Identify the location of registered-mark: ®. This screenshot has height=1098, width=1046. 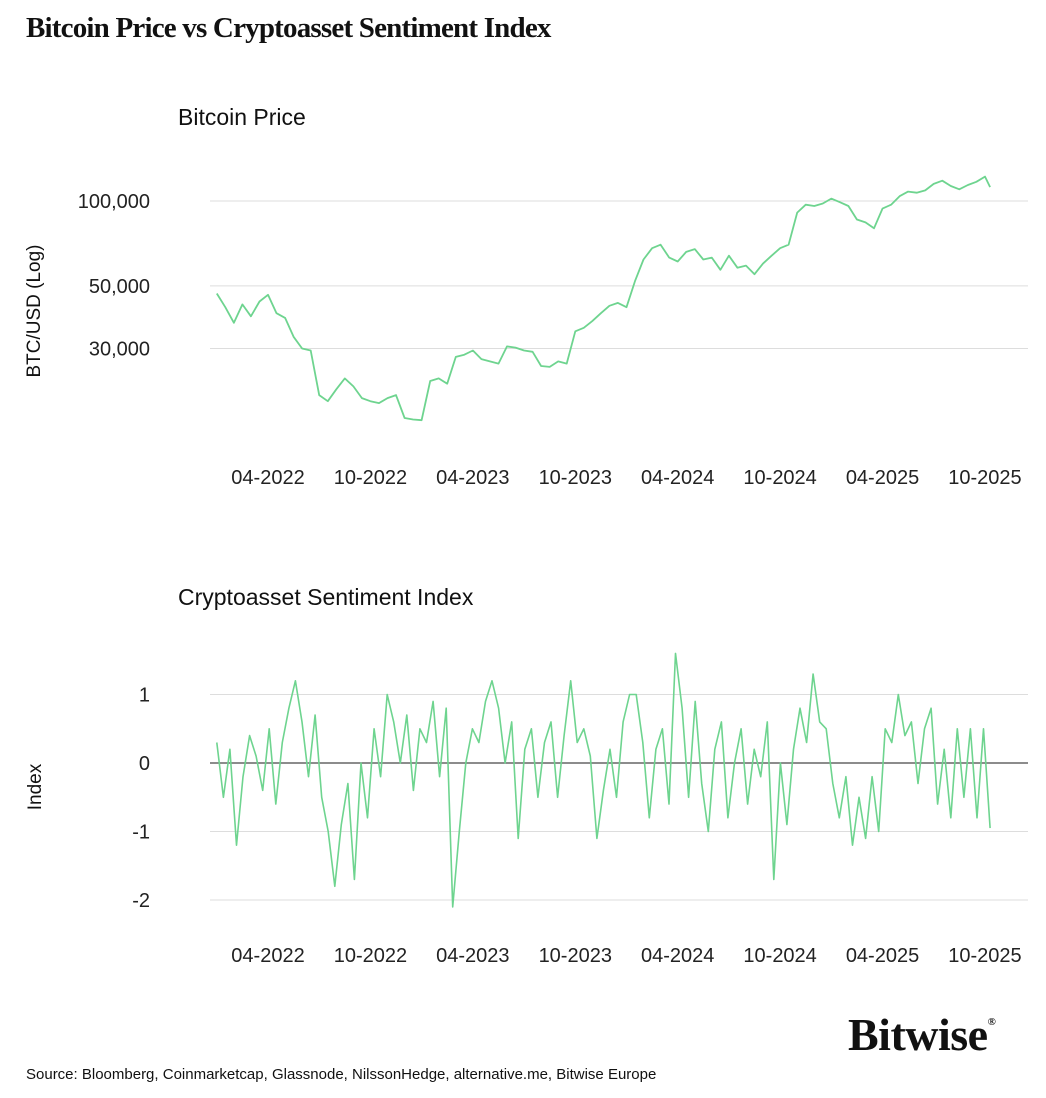
(991, 1022).